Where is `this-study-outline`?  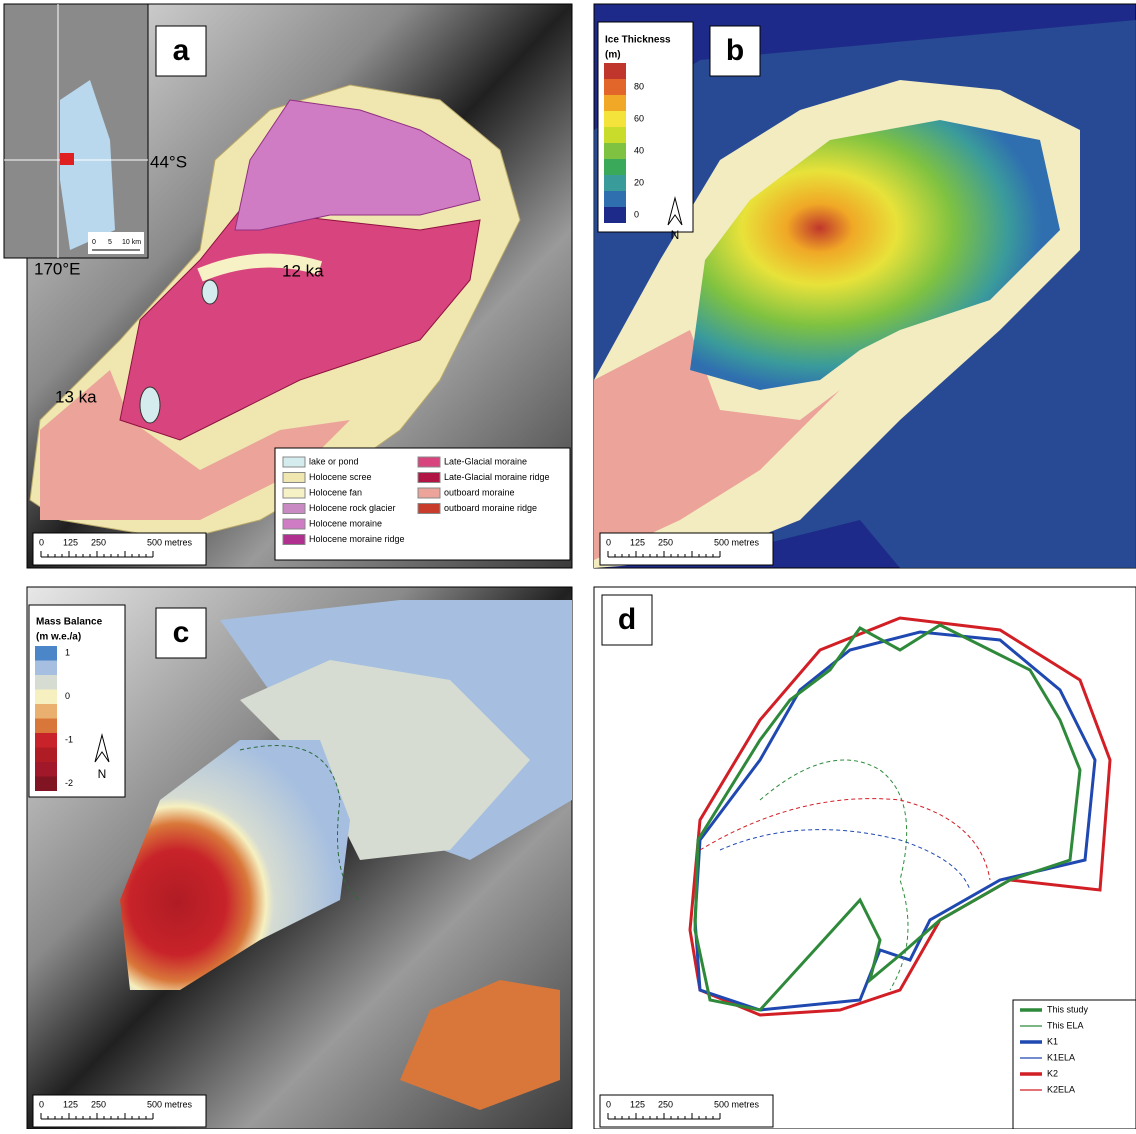 this-study-outline is located at coordinates (887, 817).